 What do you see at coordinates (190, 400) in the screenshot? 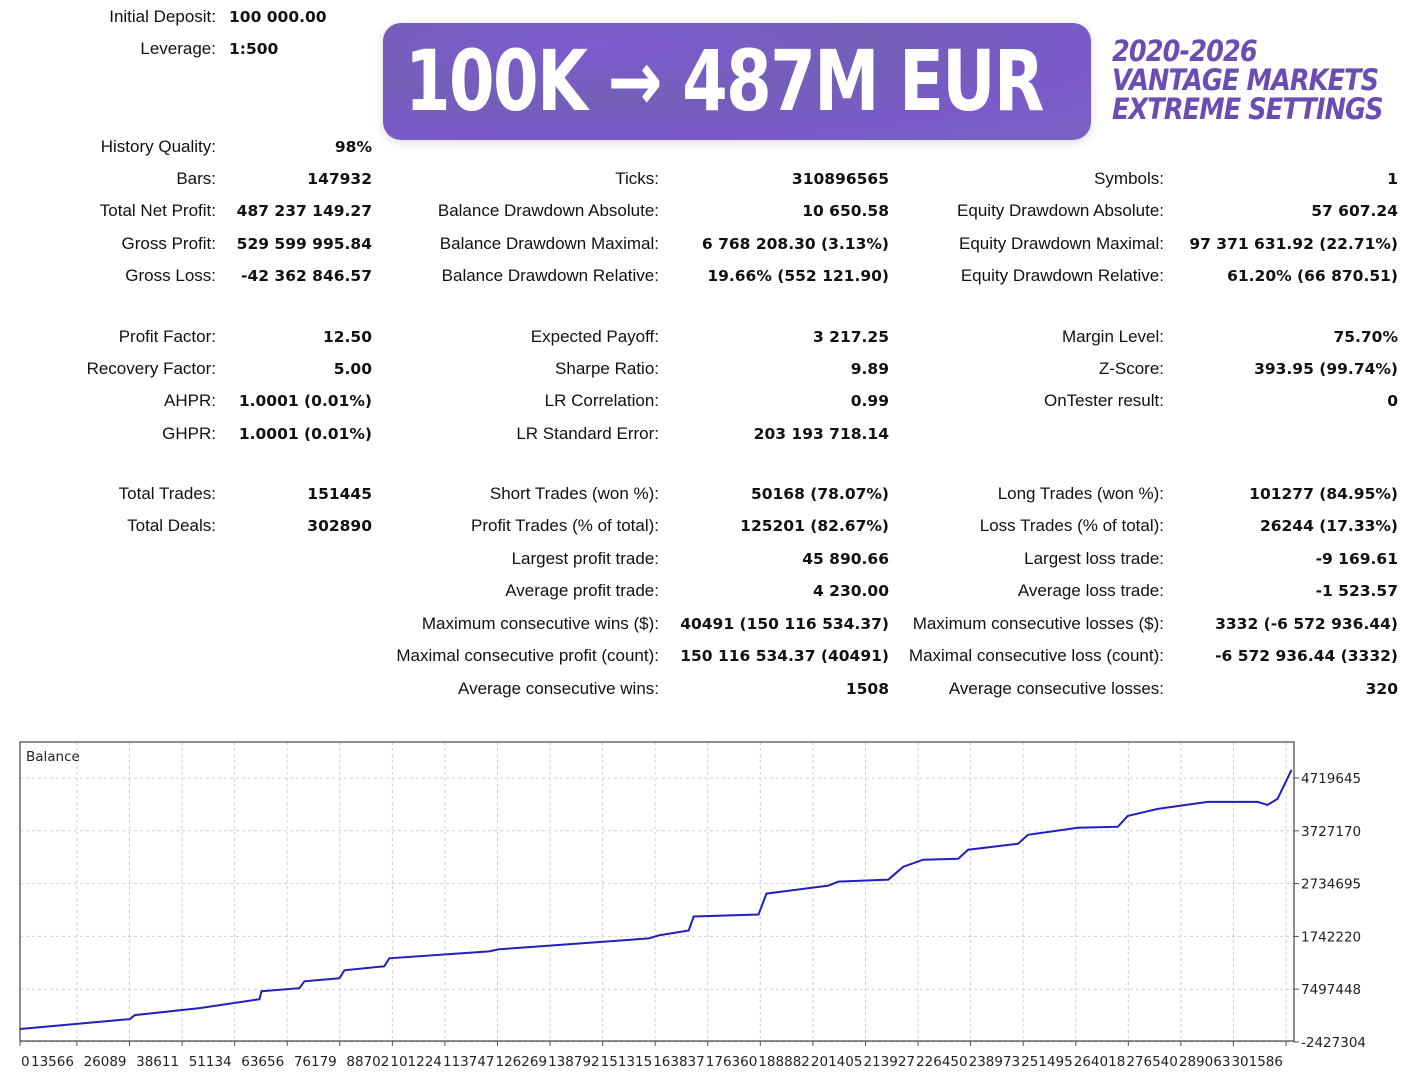
I see `stat-label: AHPR:` at bounding box center [190, 400].